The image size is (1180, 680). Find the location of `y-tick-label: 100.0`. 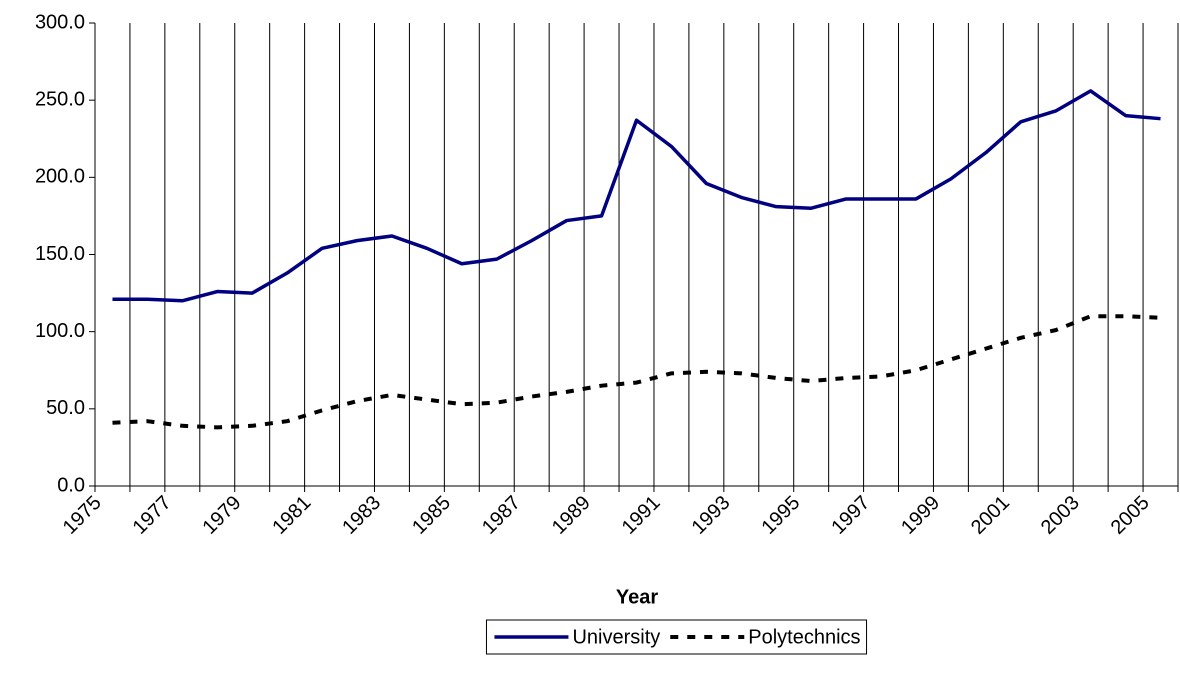

y-tick-label: 100.0 is located at coordinates (60, 331).